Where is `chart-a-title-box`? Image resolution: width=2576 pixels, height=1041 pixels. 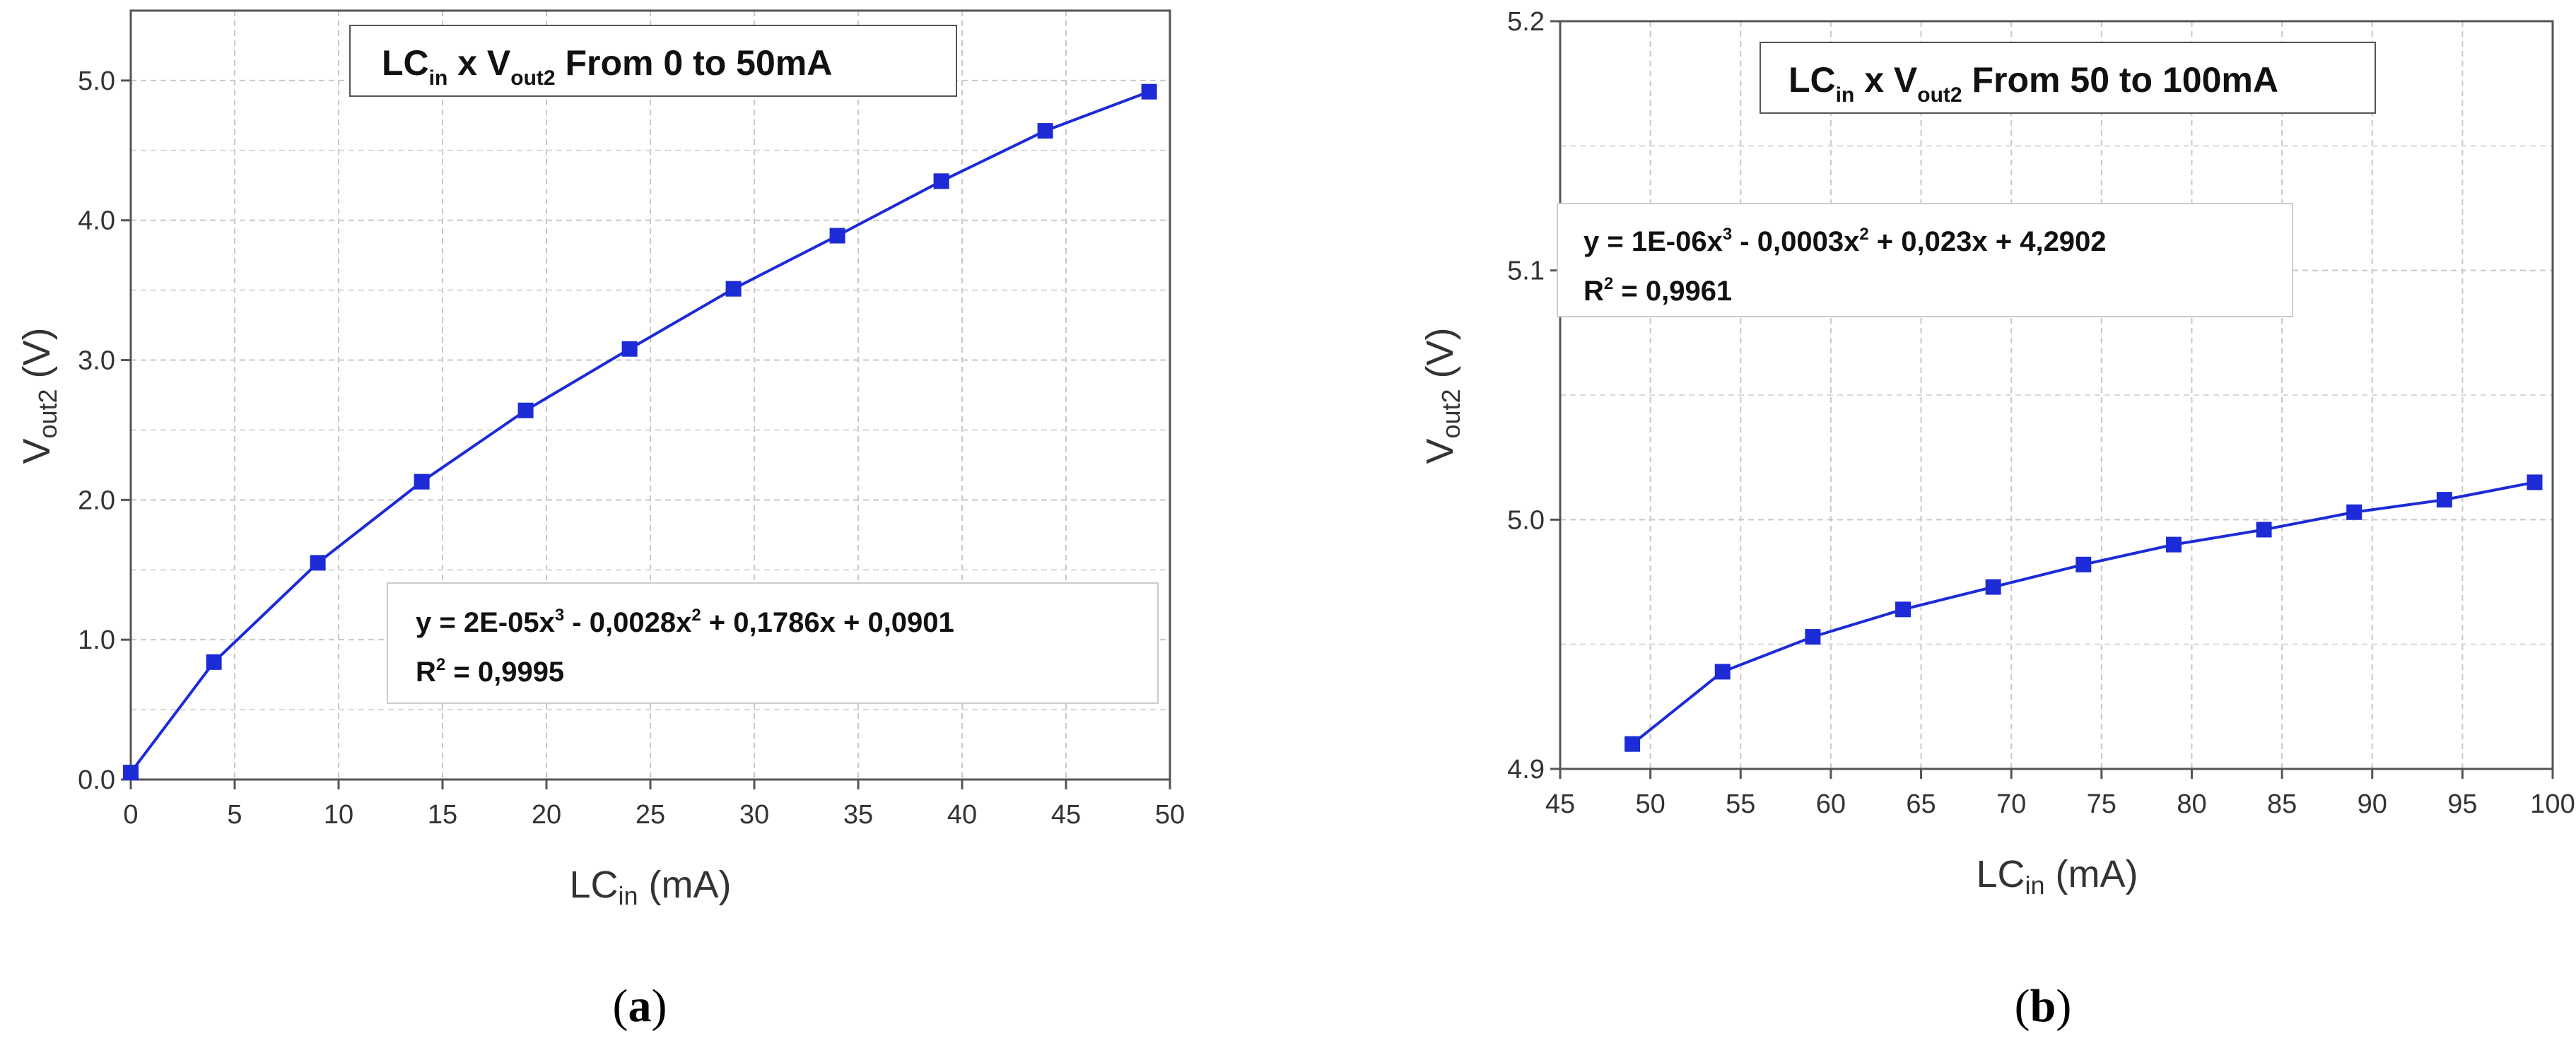
chart-a-title-box is located at coordinates (653, 61).